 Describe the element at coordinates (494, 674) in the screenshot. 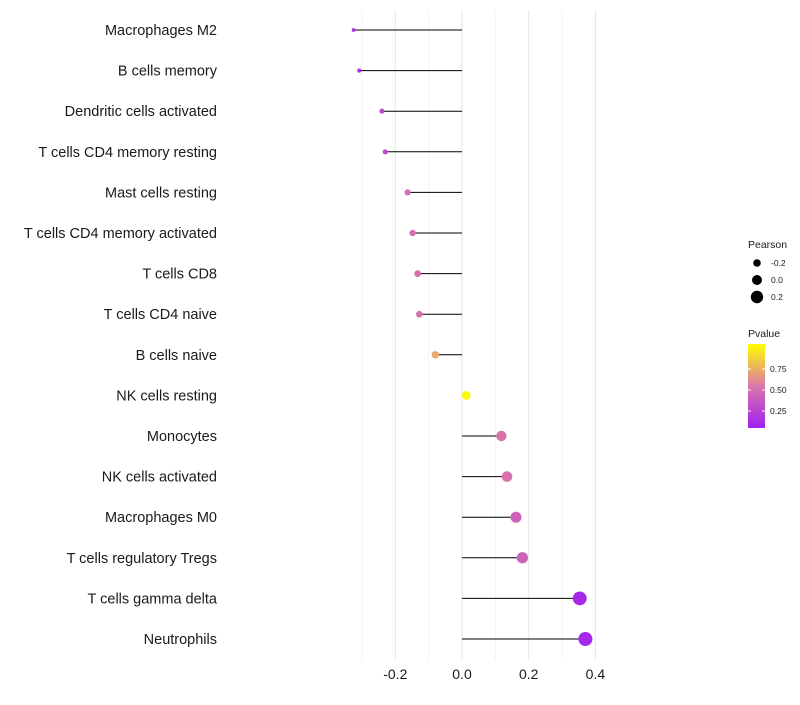

I see `x-axis-tick-labels: -0.2 0.0 0.2 0.4` at that location.